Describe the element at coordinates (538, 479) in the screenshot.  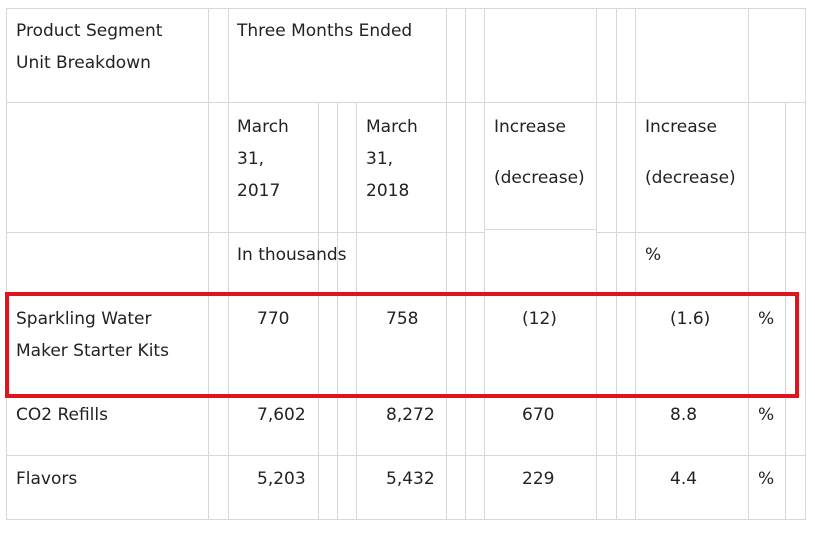
I see `cell-change: 229` at that location.